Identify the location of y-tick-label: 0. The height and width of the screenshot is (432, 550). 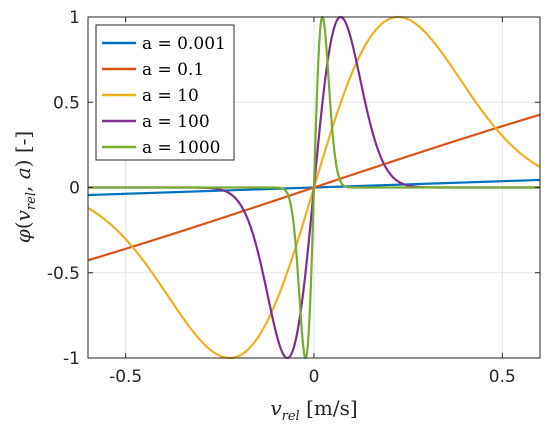
(74, 189).